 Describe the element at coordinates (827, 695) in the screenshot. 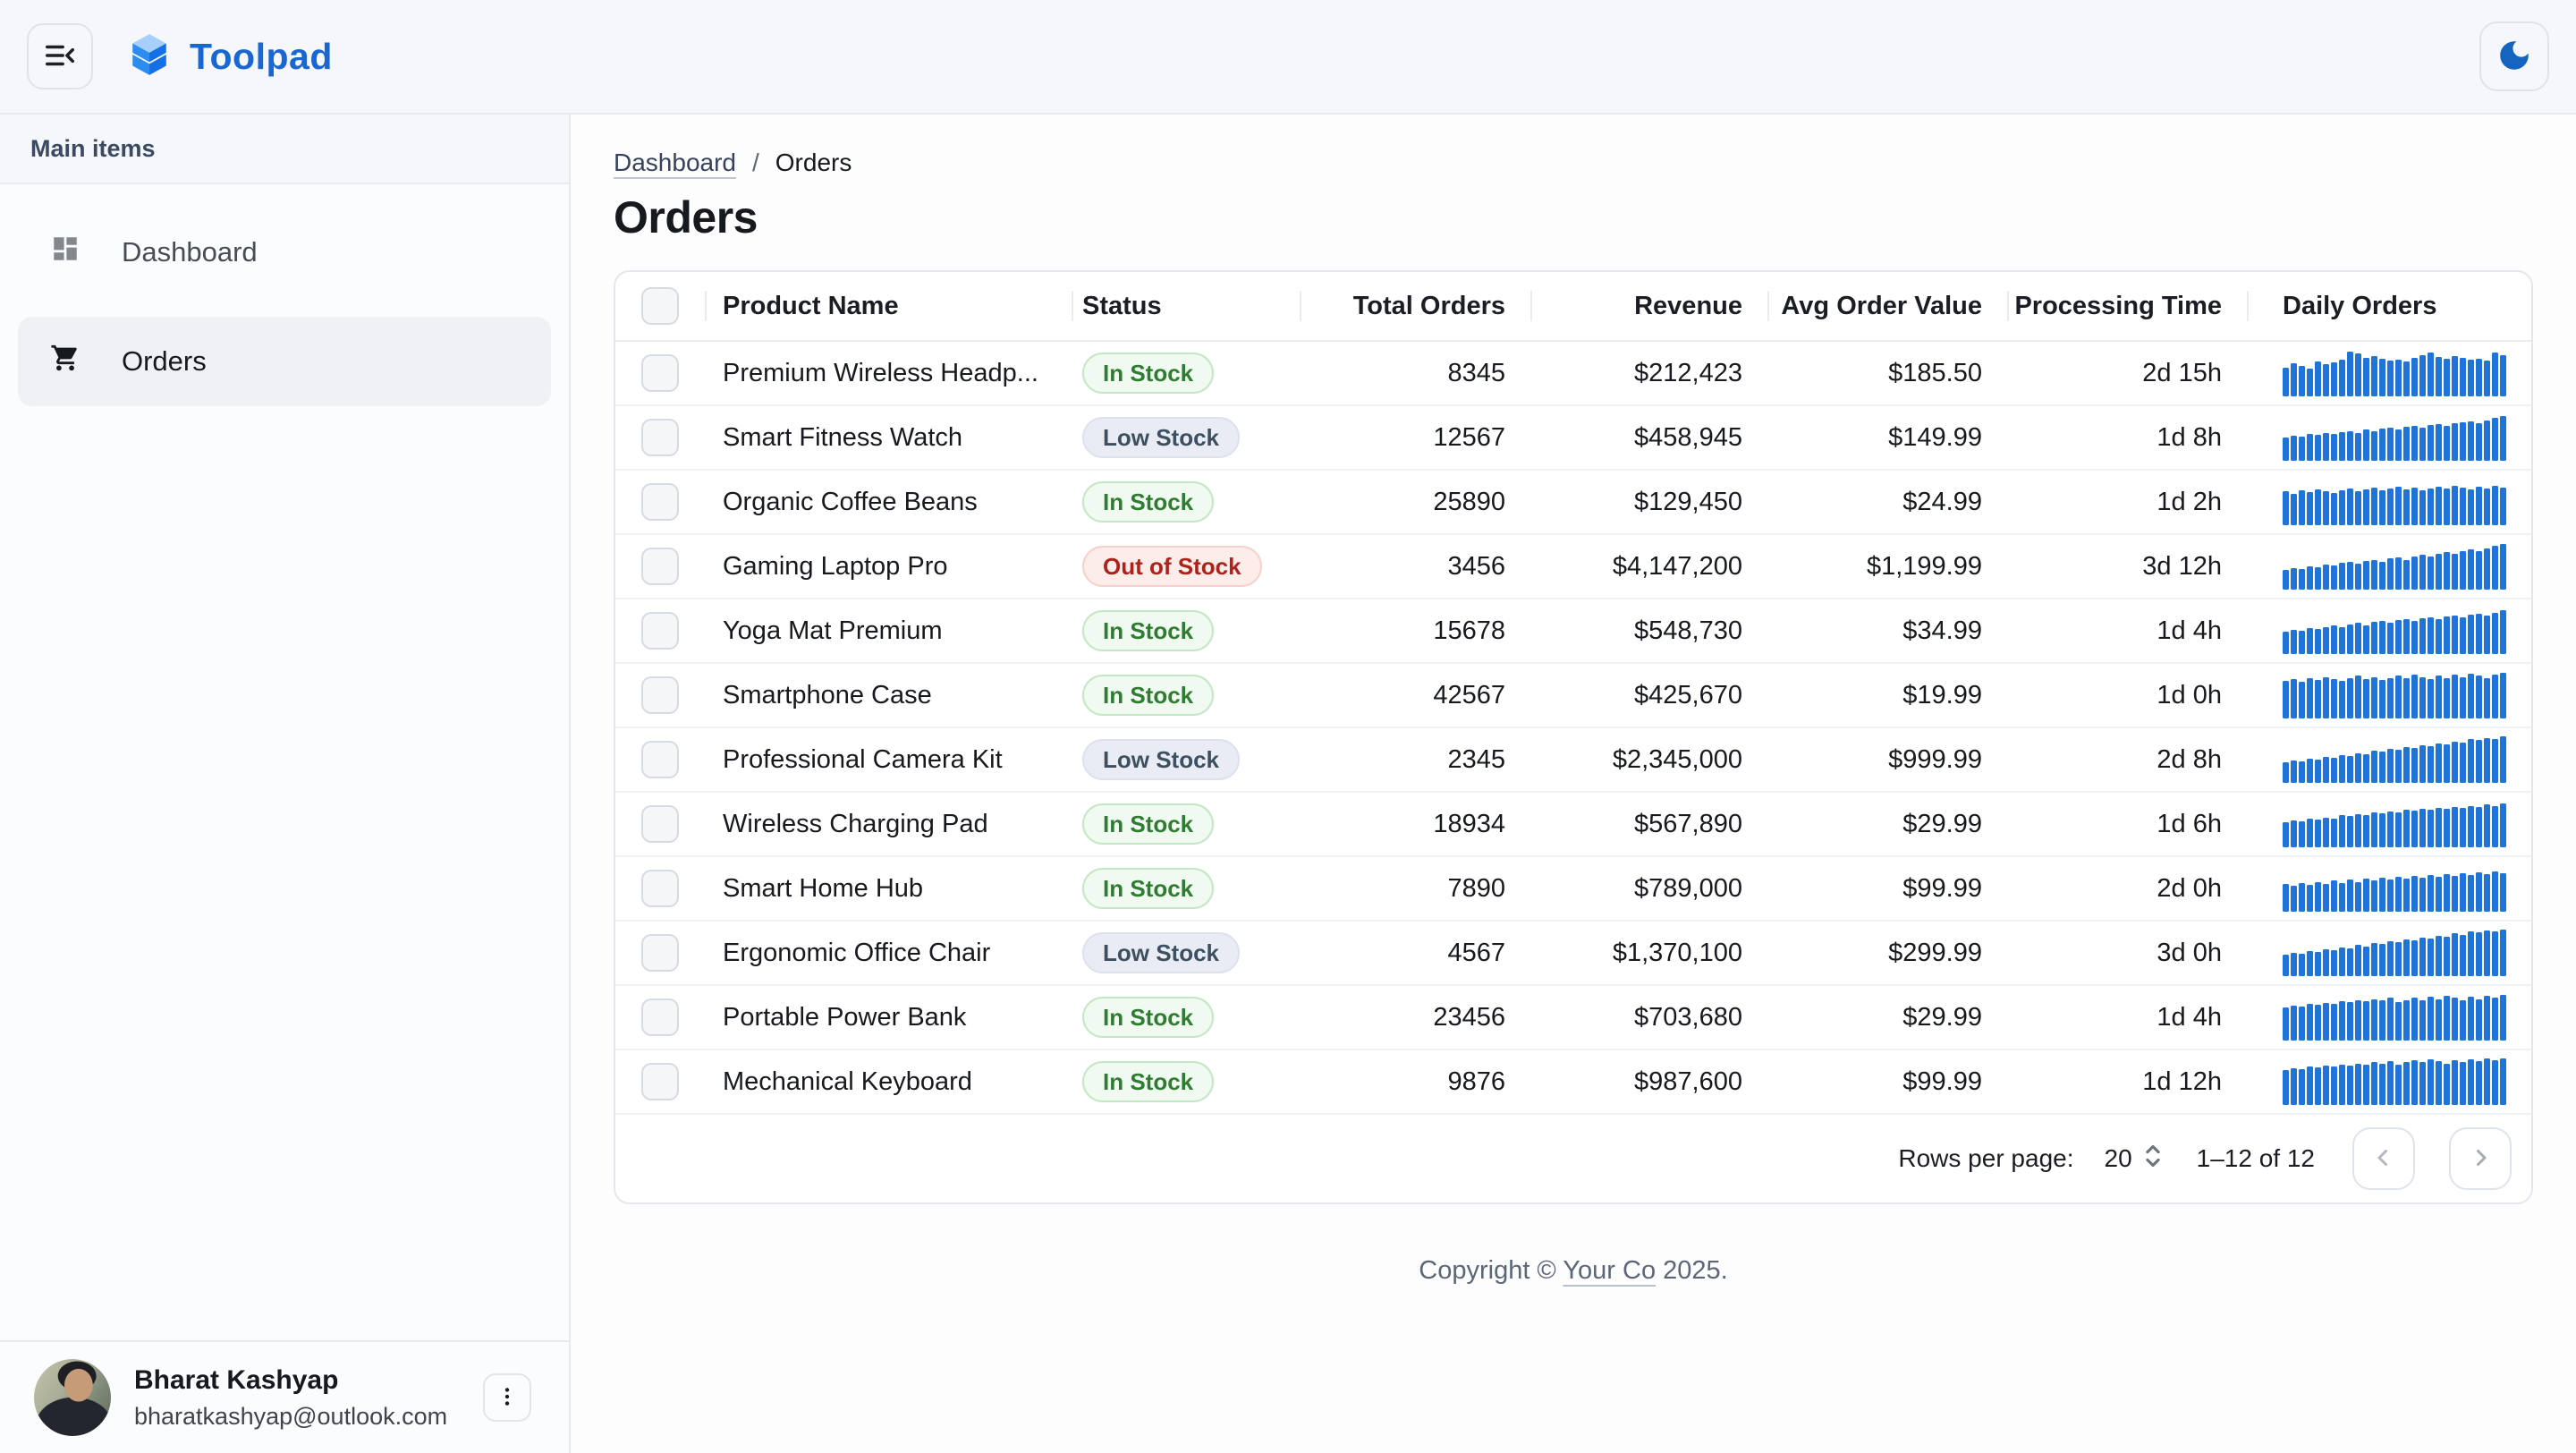

I see `product-name-cell: Smartphone Case` at that location.